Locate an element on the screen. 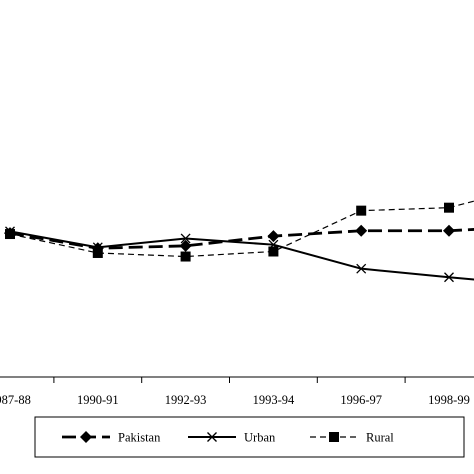 This screenshot has width=474, height=474. legend-label: Pakistan is located at coordinates (139, 438).